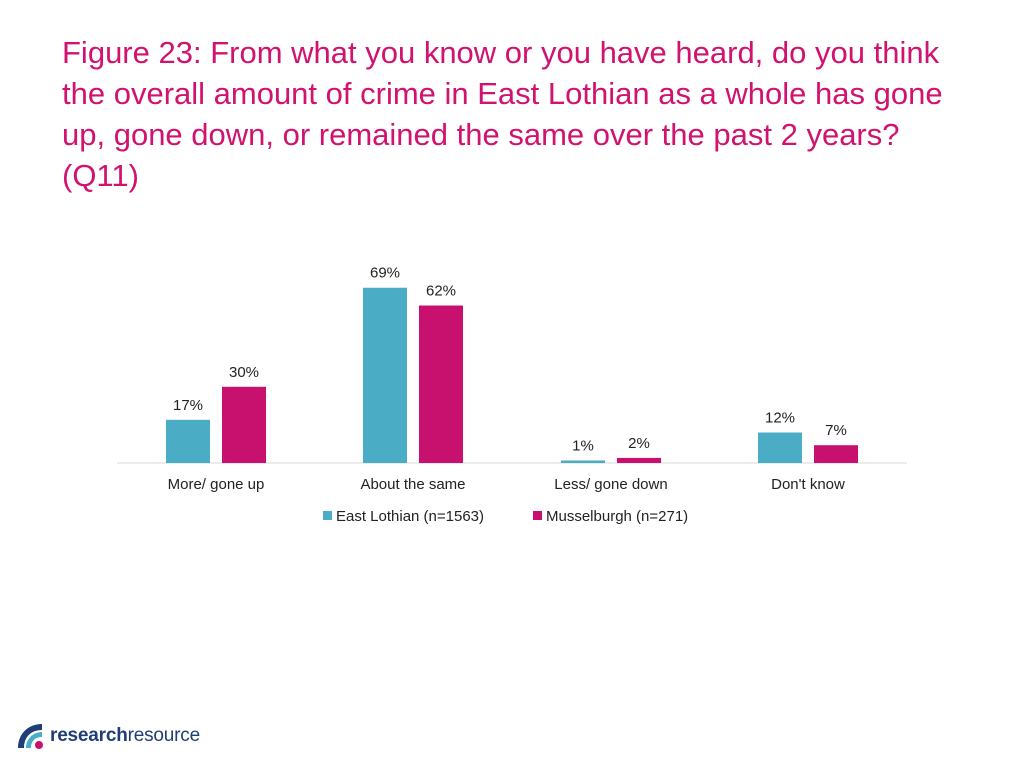 The width and height of the screenshot is (1024, 768). Describe the element at coordinates (89, 735) in the screenshot. I see `logo-text-research: research` at that location.